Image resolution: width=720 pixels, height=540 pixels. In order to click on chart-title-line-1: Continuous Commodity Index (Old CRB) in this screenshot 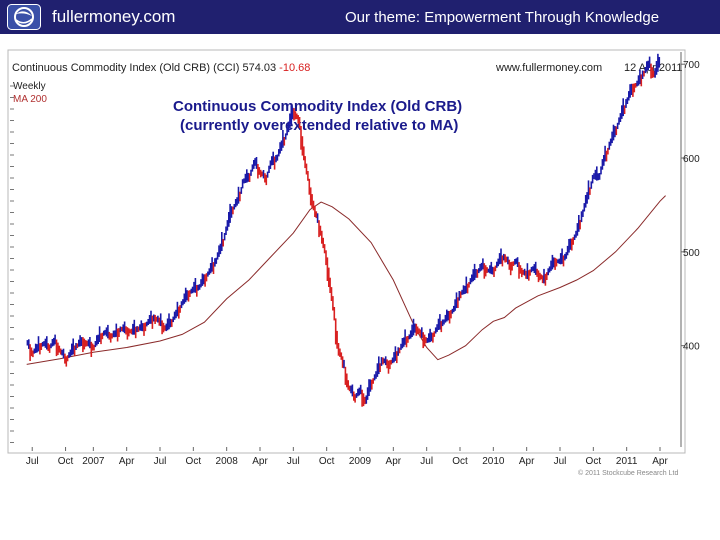, I will do `click(317, 106)`.